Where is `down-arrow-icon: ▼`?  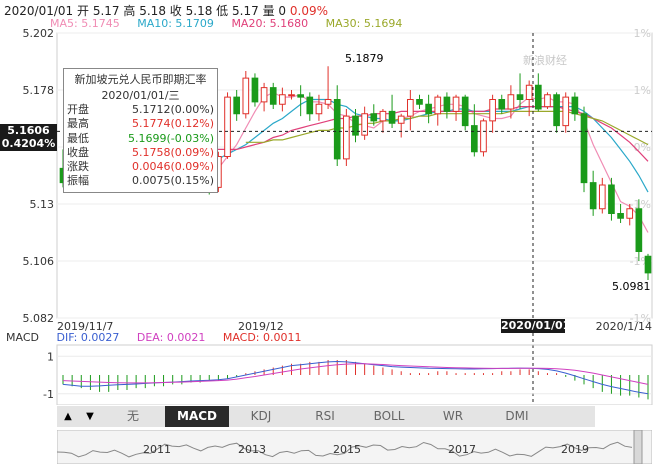
down-arrow-icon: ▼ is located at coordinates (90, 416).